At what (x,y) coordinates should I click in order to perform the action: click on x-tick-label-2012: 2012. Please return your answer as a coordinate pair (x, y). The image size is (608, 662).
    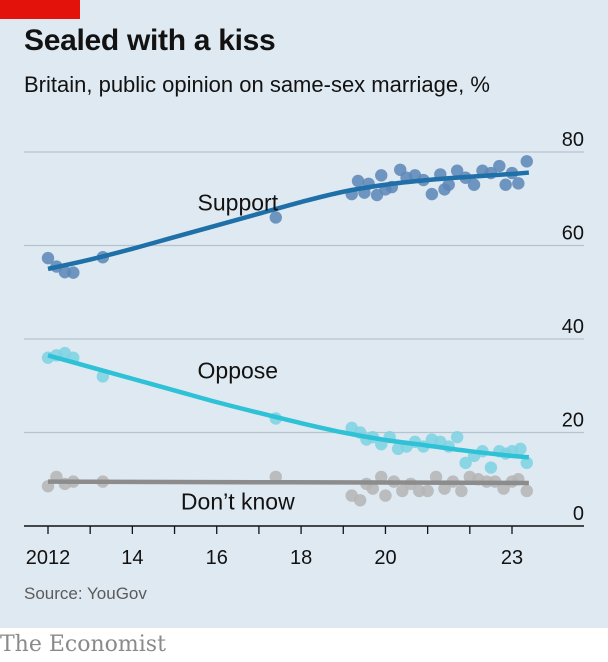
    Looking at the image, I should click on (48, 558).